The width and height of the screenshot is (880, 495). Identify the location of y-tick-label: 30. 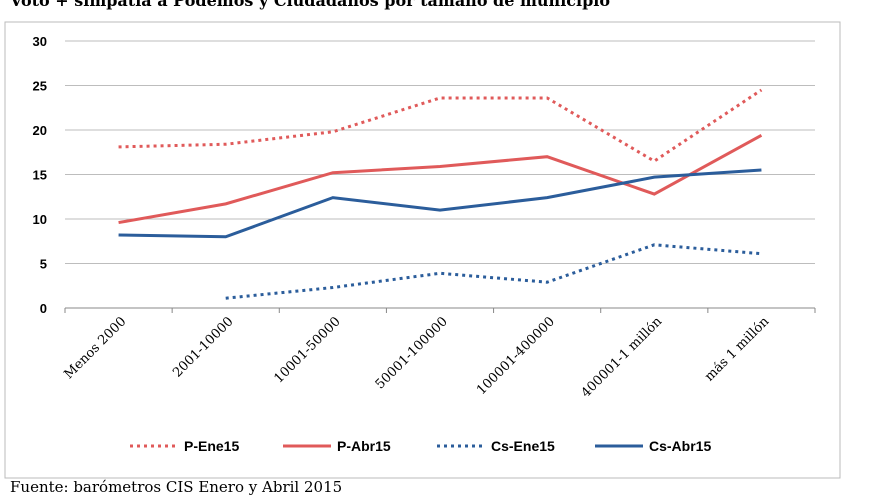
(40, 41).